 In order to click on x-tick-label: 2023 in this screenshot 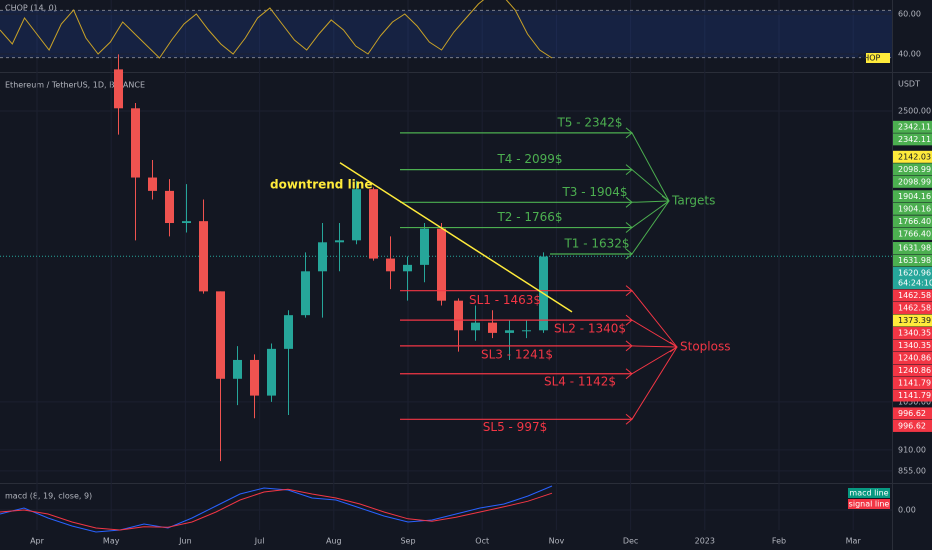, I will do `click(705, 541)`.